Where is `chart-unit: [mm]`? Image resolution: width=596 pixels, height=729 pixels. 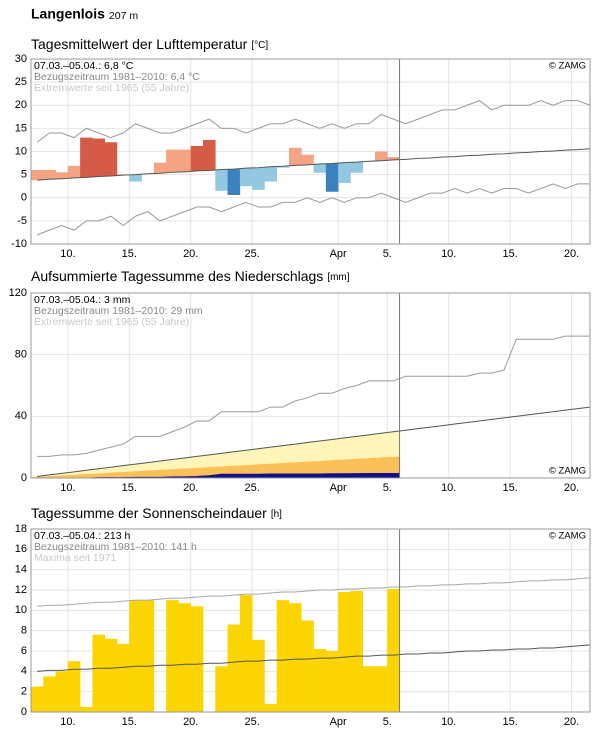 chart-unit: [mm] is located at coordinates (338, 277).